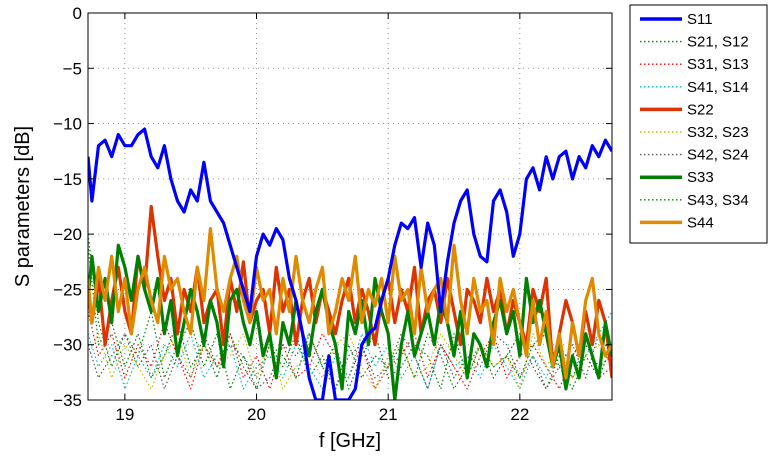  I want to click on y-axis-label: S parameters [dB], so click(23, 206).